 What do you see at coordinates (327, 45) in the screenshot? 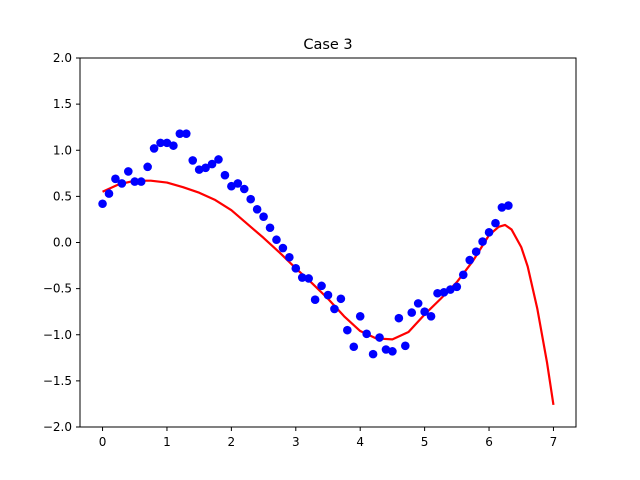
I see `chart-title: Case 3` at bounding box center [327, 45].